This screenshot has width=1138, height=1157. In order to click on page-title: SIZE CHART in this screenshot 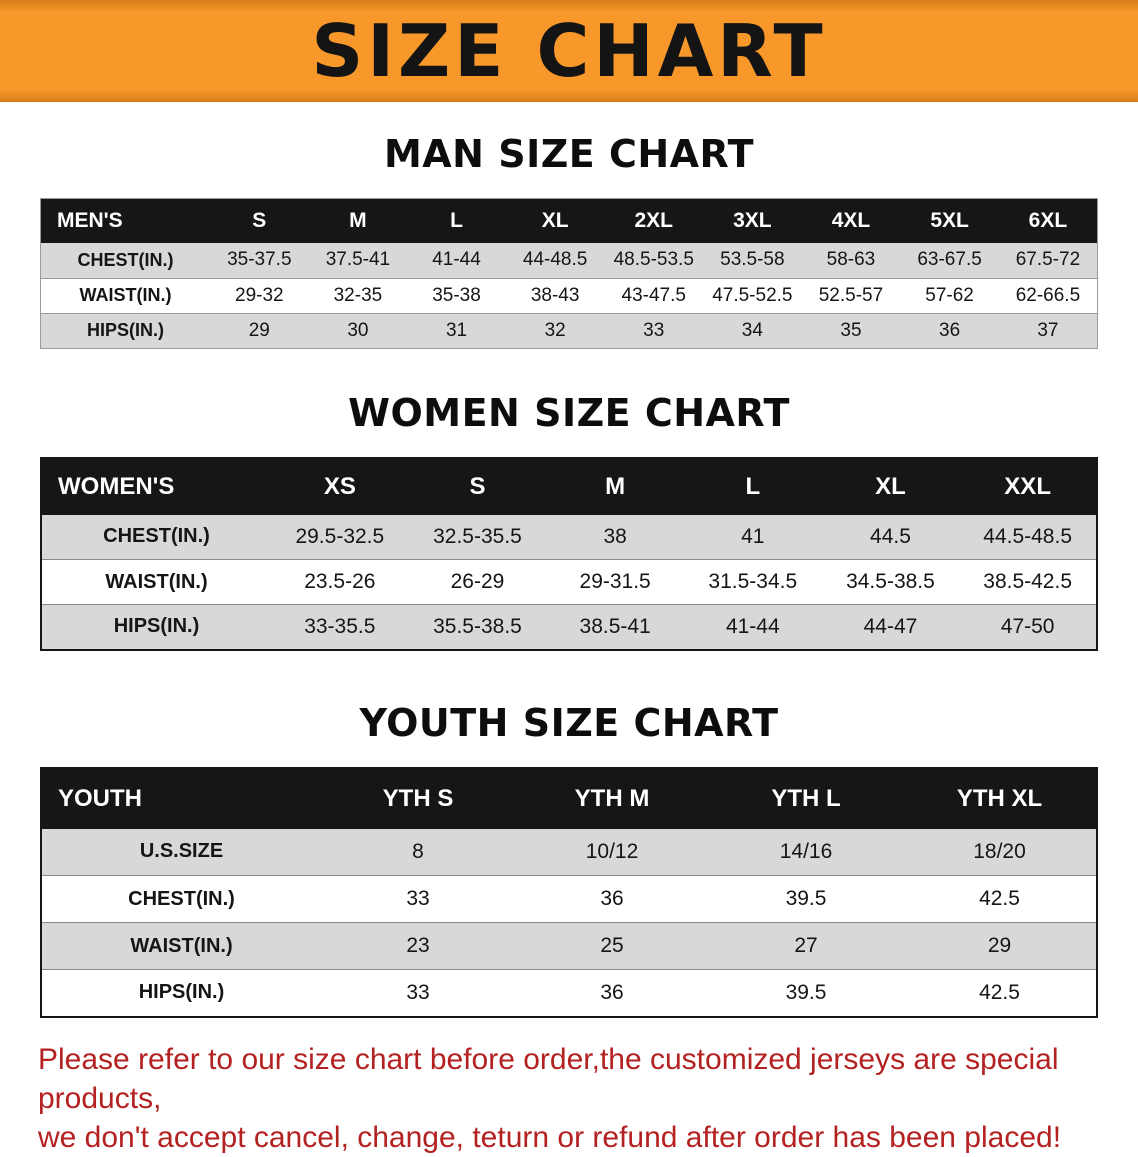, I will do `click(569, 51)`.